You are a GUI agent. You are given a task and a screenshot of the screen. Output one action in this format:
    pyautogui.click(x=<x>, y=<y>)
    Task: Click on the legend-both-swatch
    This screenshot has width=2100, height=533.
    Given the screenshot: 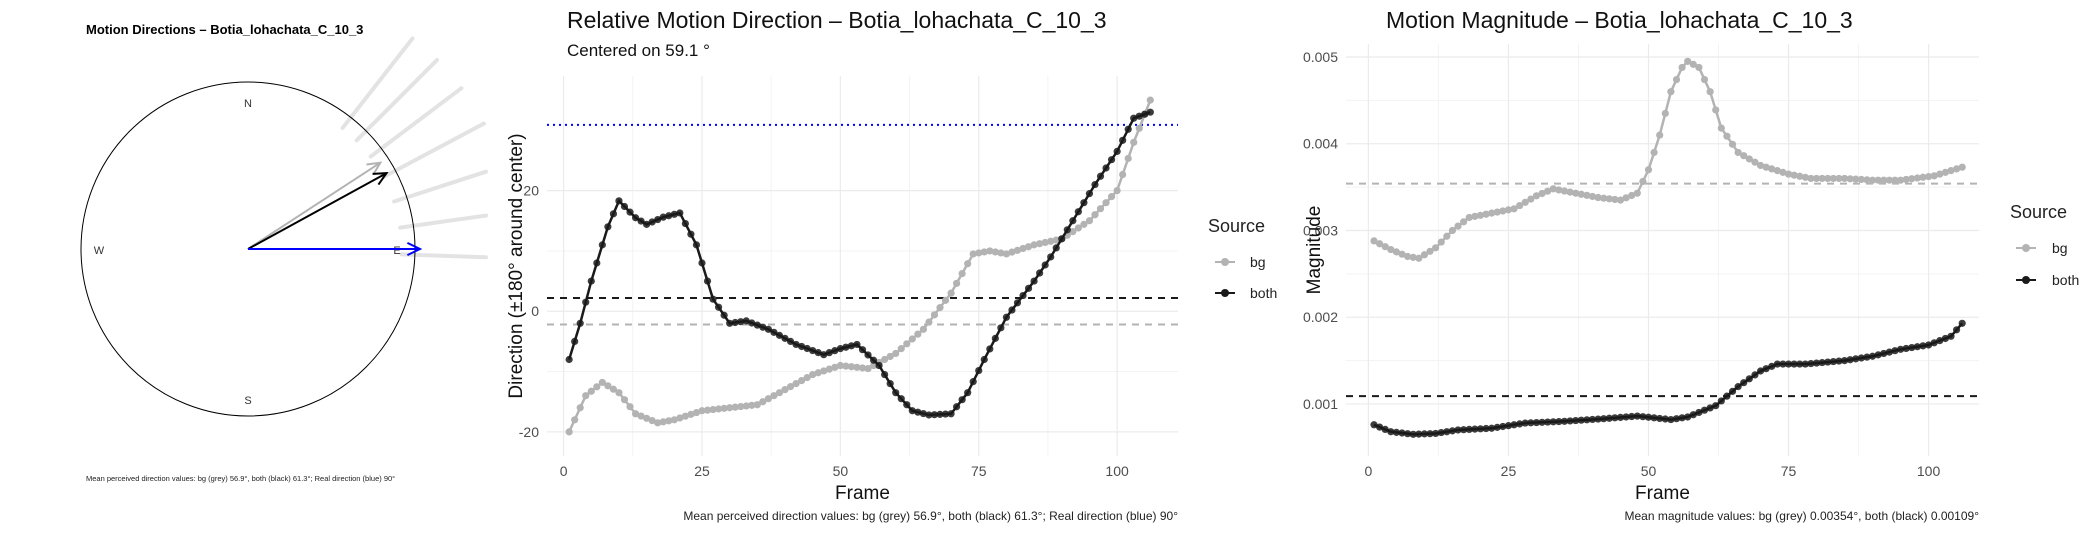 What is the action you would take?
    pyautogui.click(x=2026, y=280)
    